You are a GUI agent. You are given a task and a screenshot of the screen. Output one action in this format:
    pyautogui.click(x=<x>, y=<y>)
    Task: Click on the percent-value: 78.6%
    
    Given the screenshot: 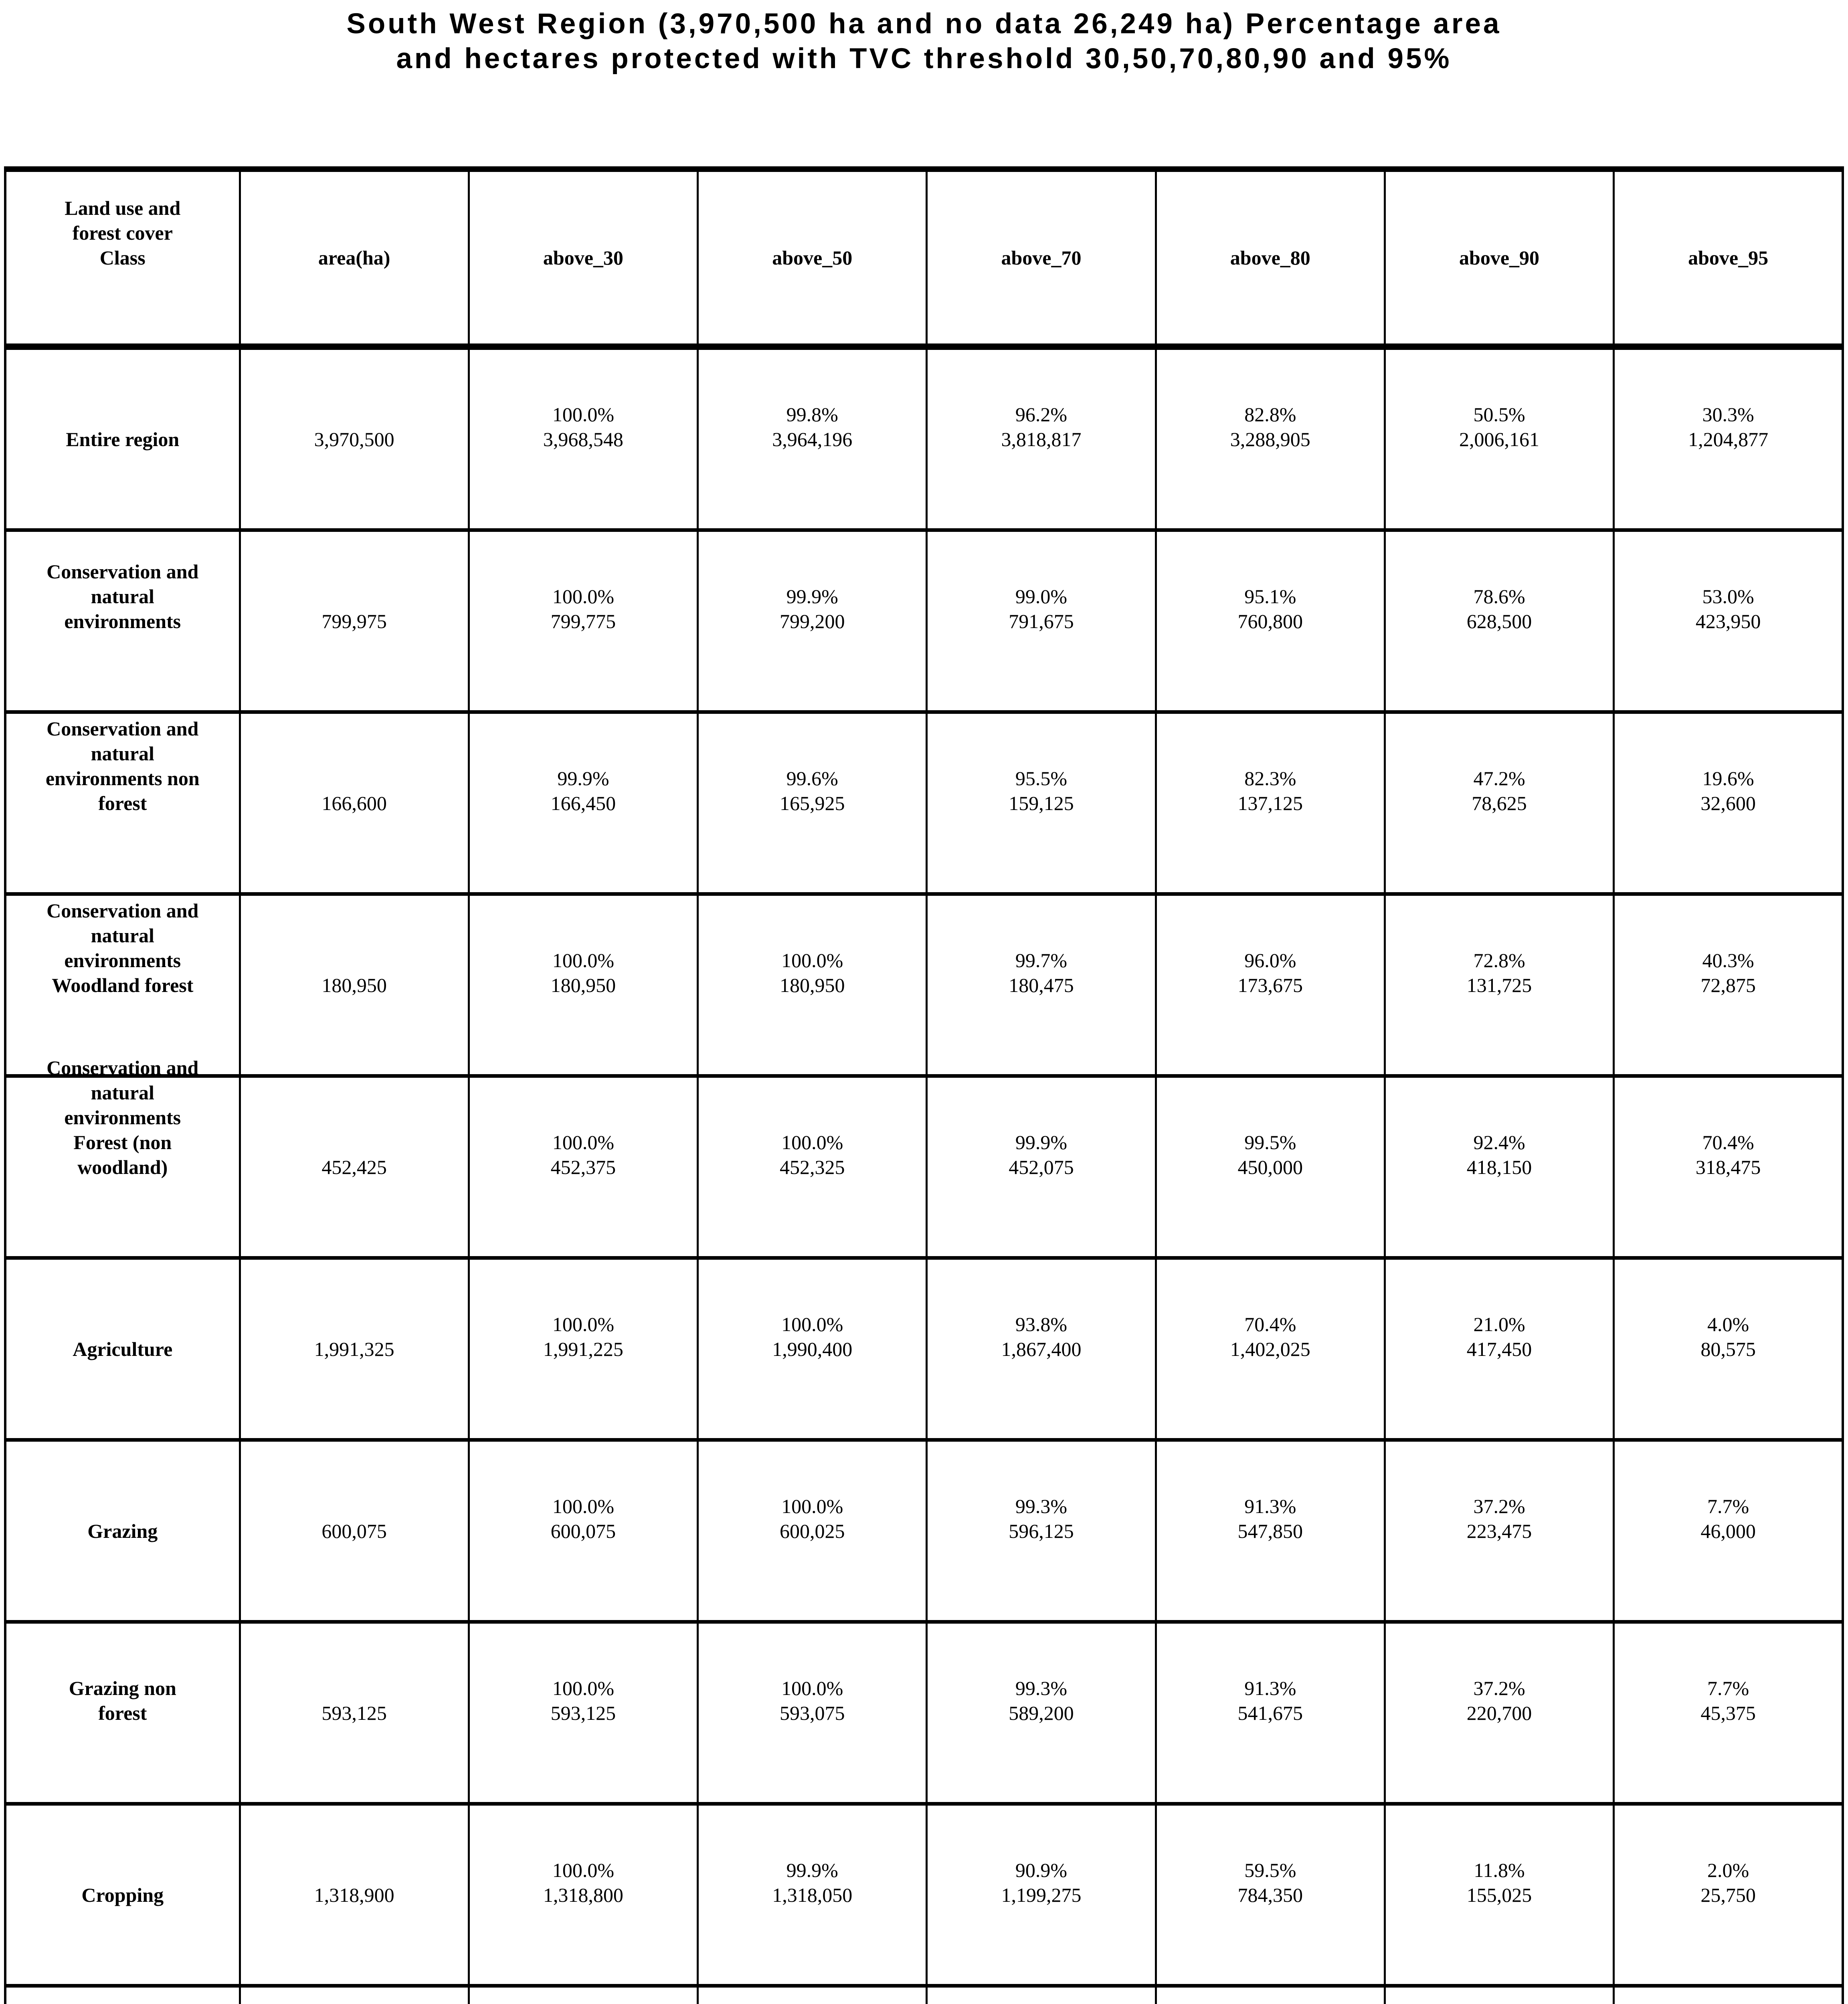 What is the action you would take?
    pyautogui.click(x=1499, y=597)
    